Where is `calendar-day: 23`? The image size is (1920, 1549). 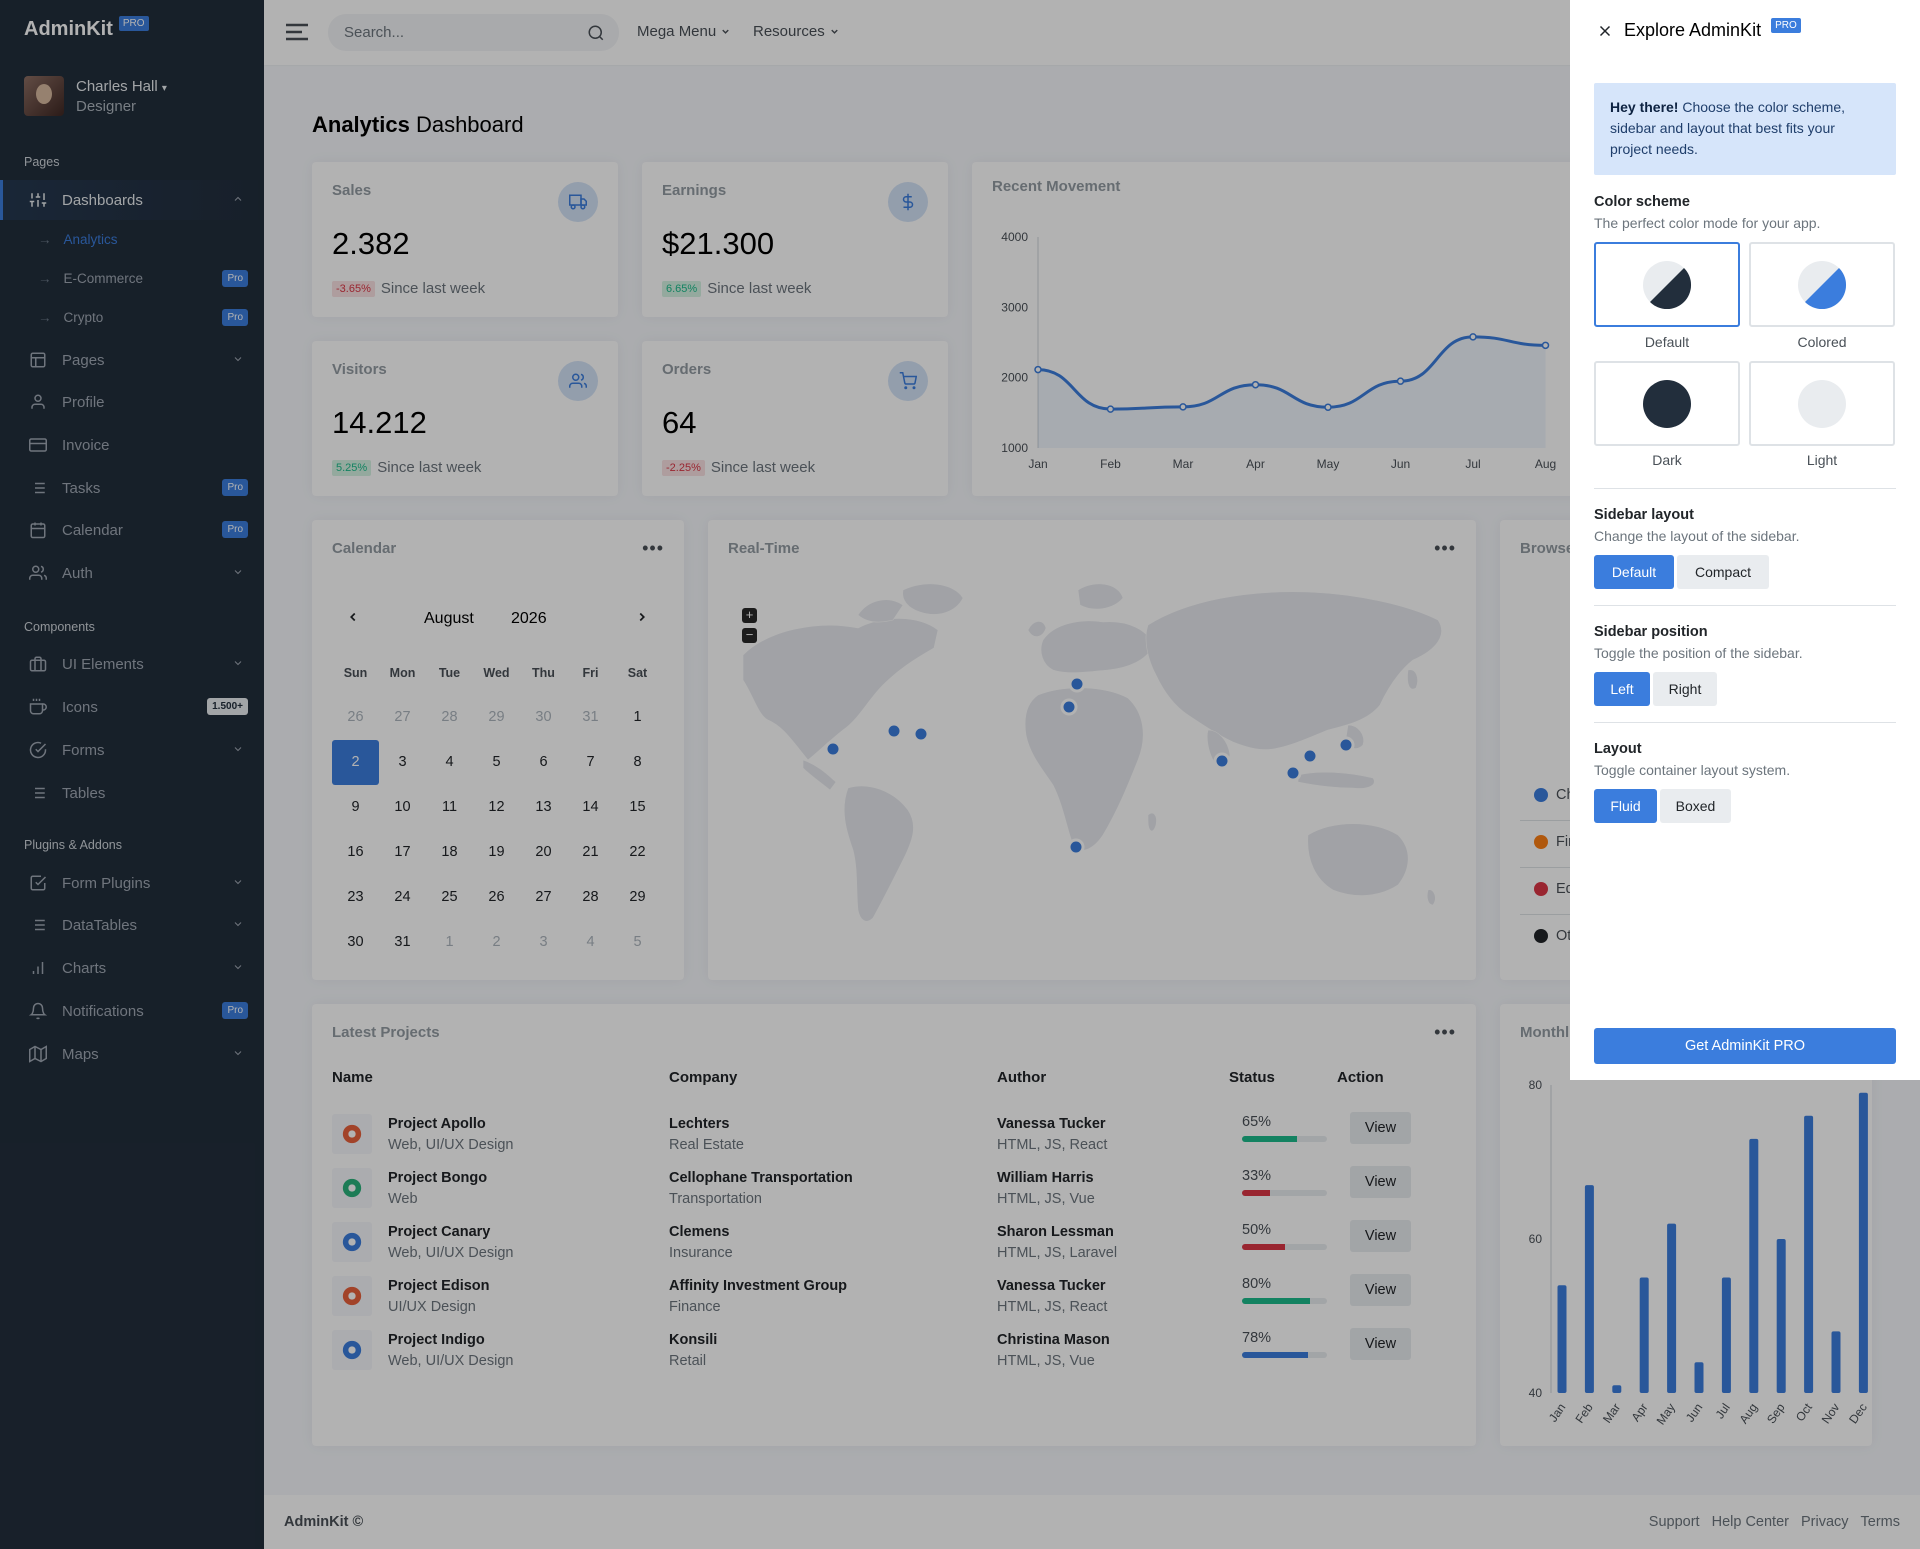 calendar-day: 23 is located at coordinates (355, 897).